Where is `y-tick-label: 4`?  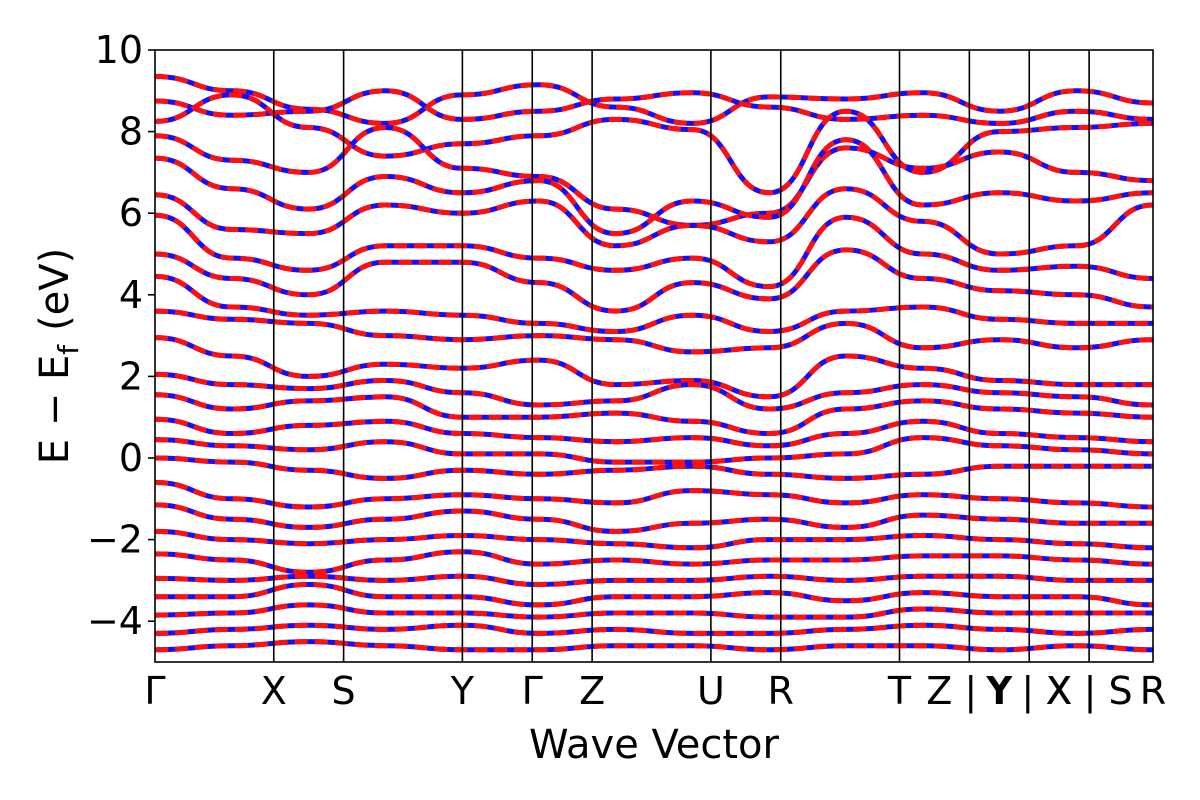
y-tick-label: 4 is located at coordinates (131, 295).